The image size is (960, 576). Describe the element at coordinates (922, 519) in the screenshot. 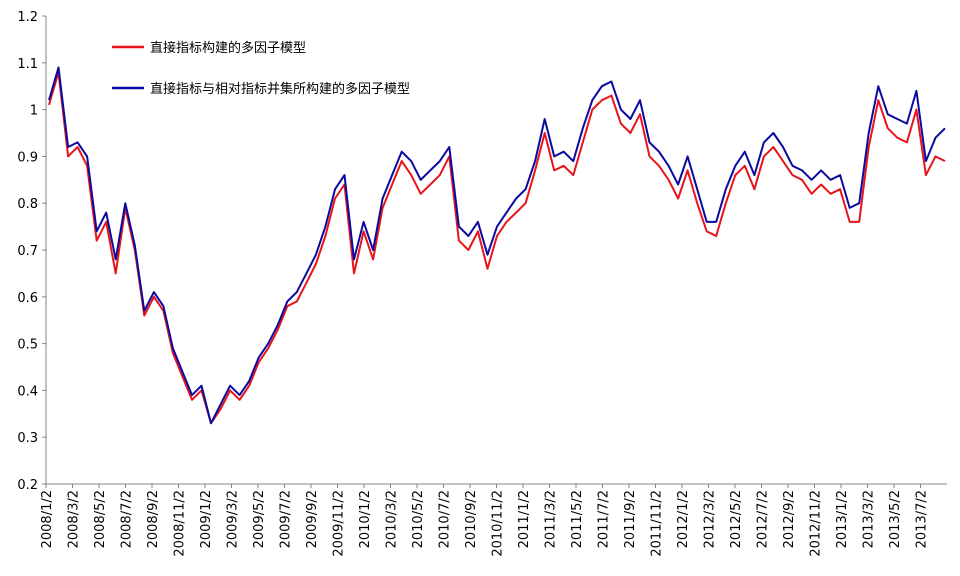

I see `x-tick-label: 2013/7/2` at that location.